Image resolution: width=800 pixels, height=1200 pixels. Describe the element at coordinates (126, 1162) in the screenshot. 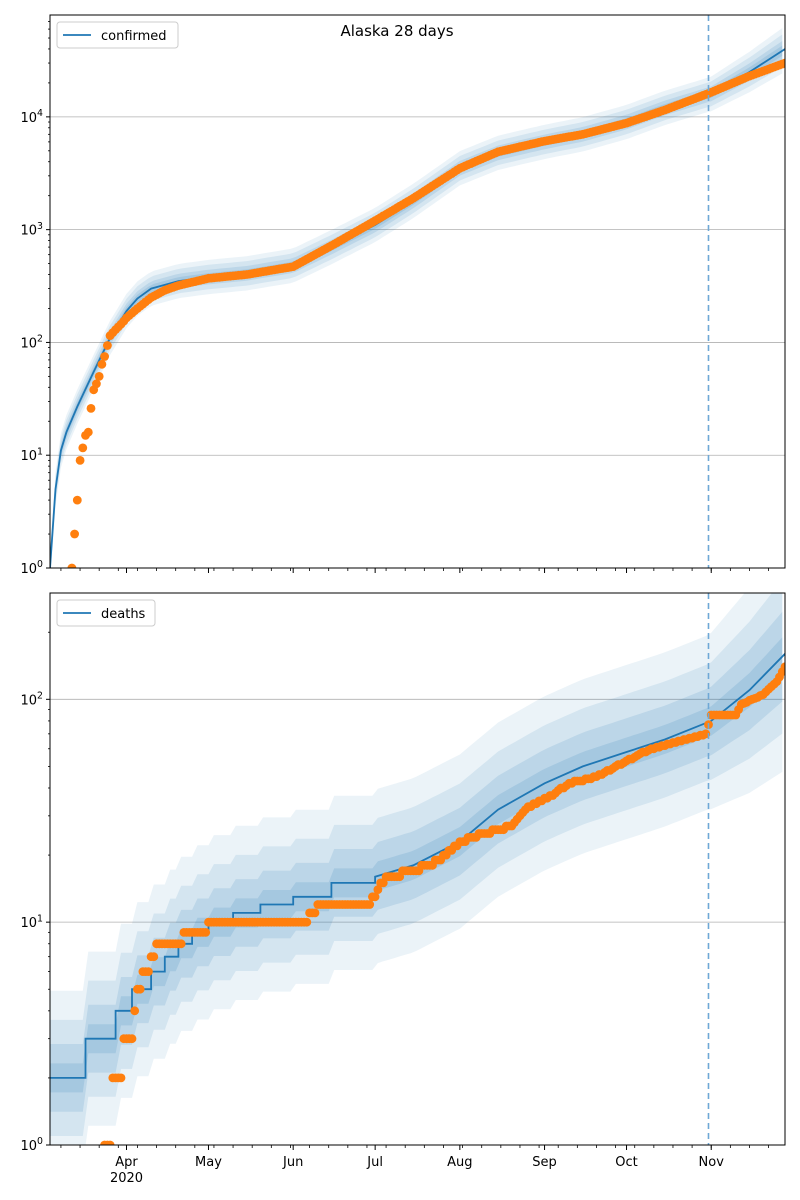

I see `x-tick-label: Apr` at that location.